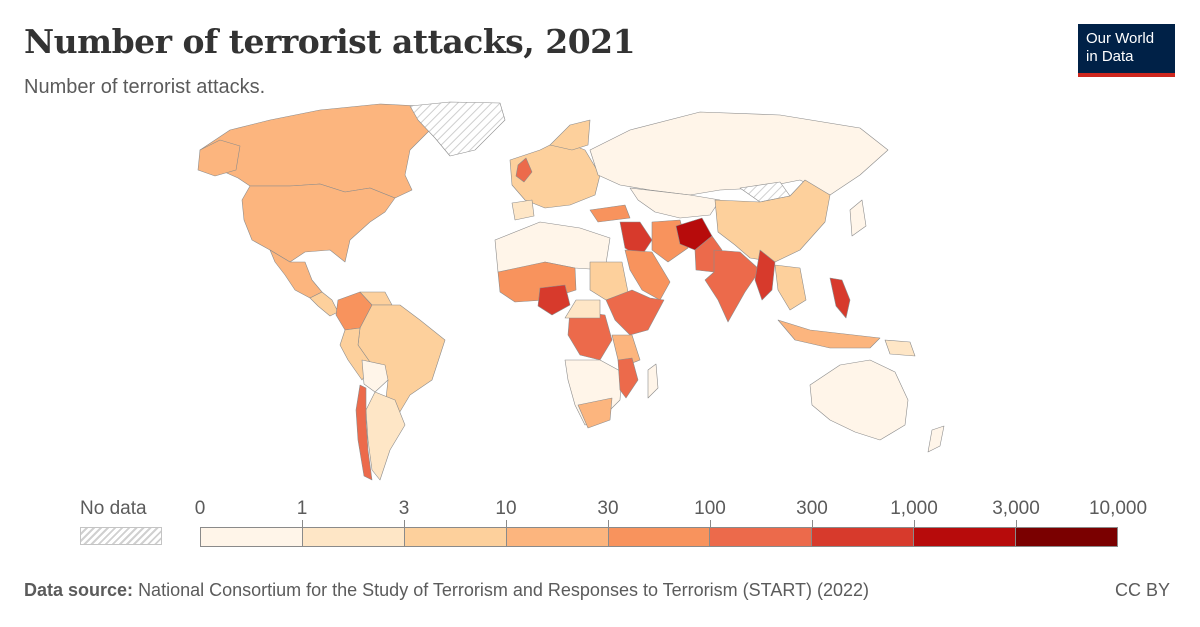 The width and height of the screenshot is (1200, 627). I want to click on region-uk, so click(524, 170).